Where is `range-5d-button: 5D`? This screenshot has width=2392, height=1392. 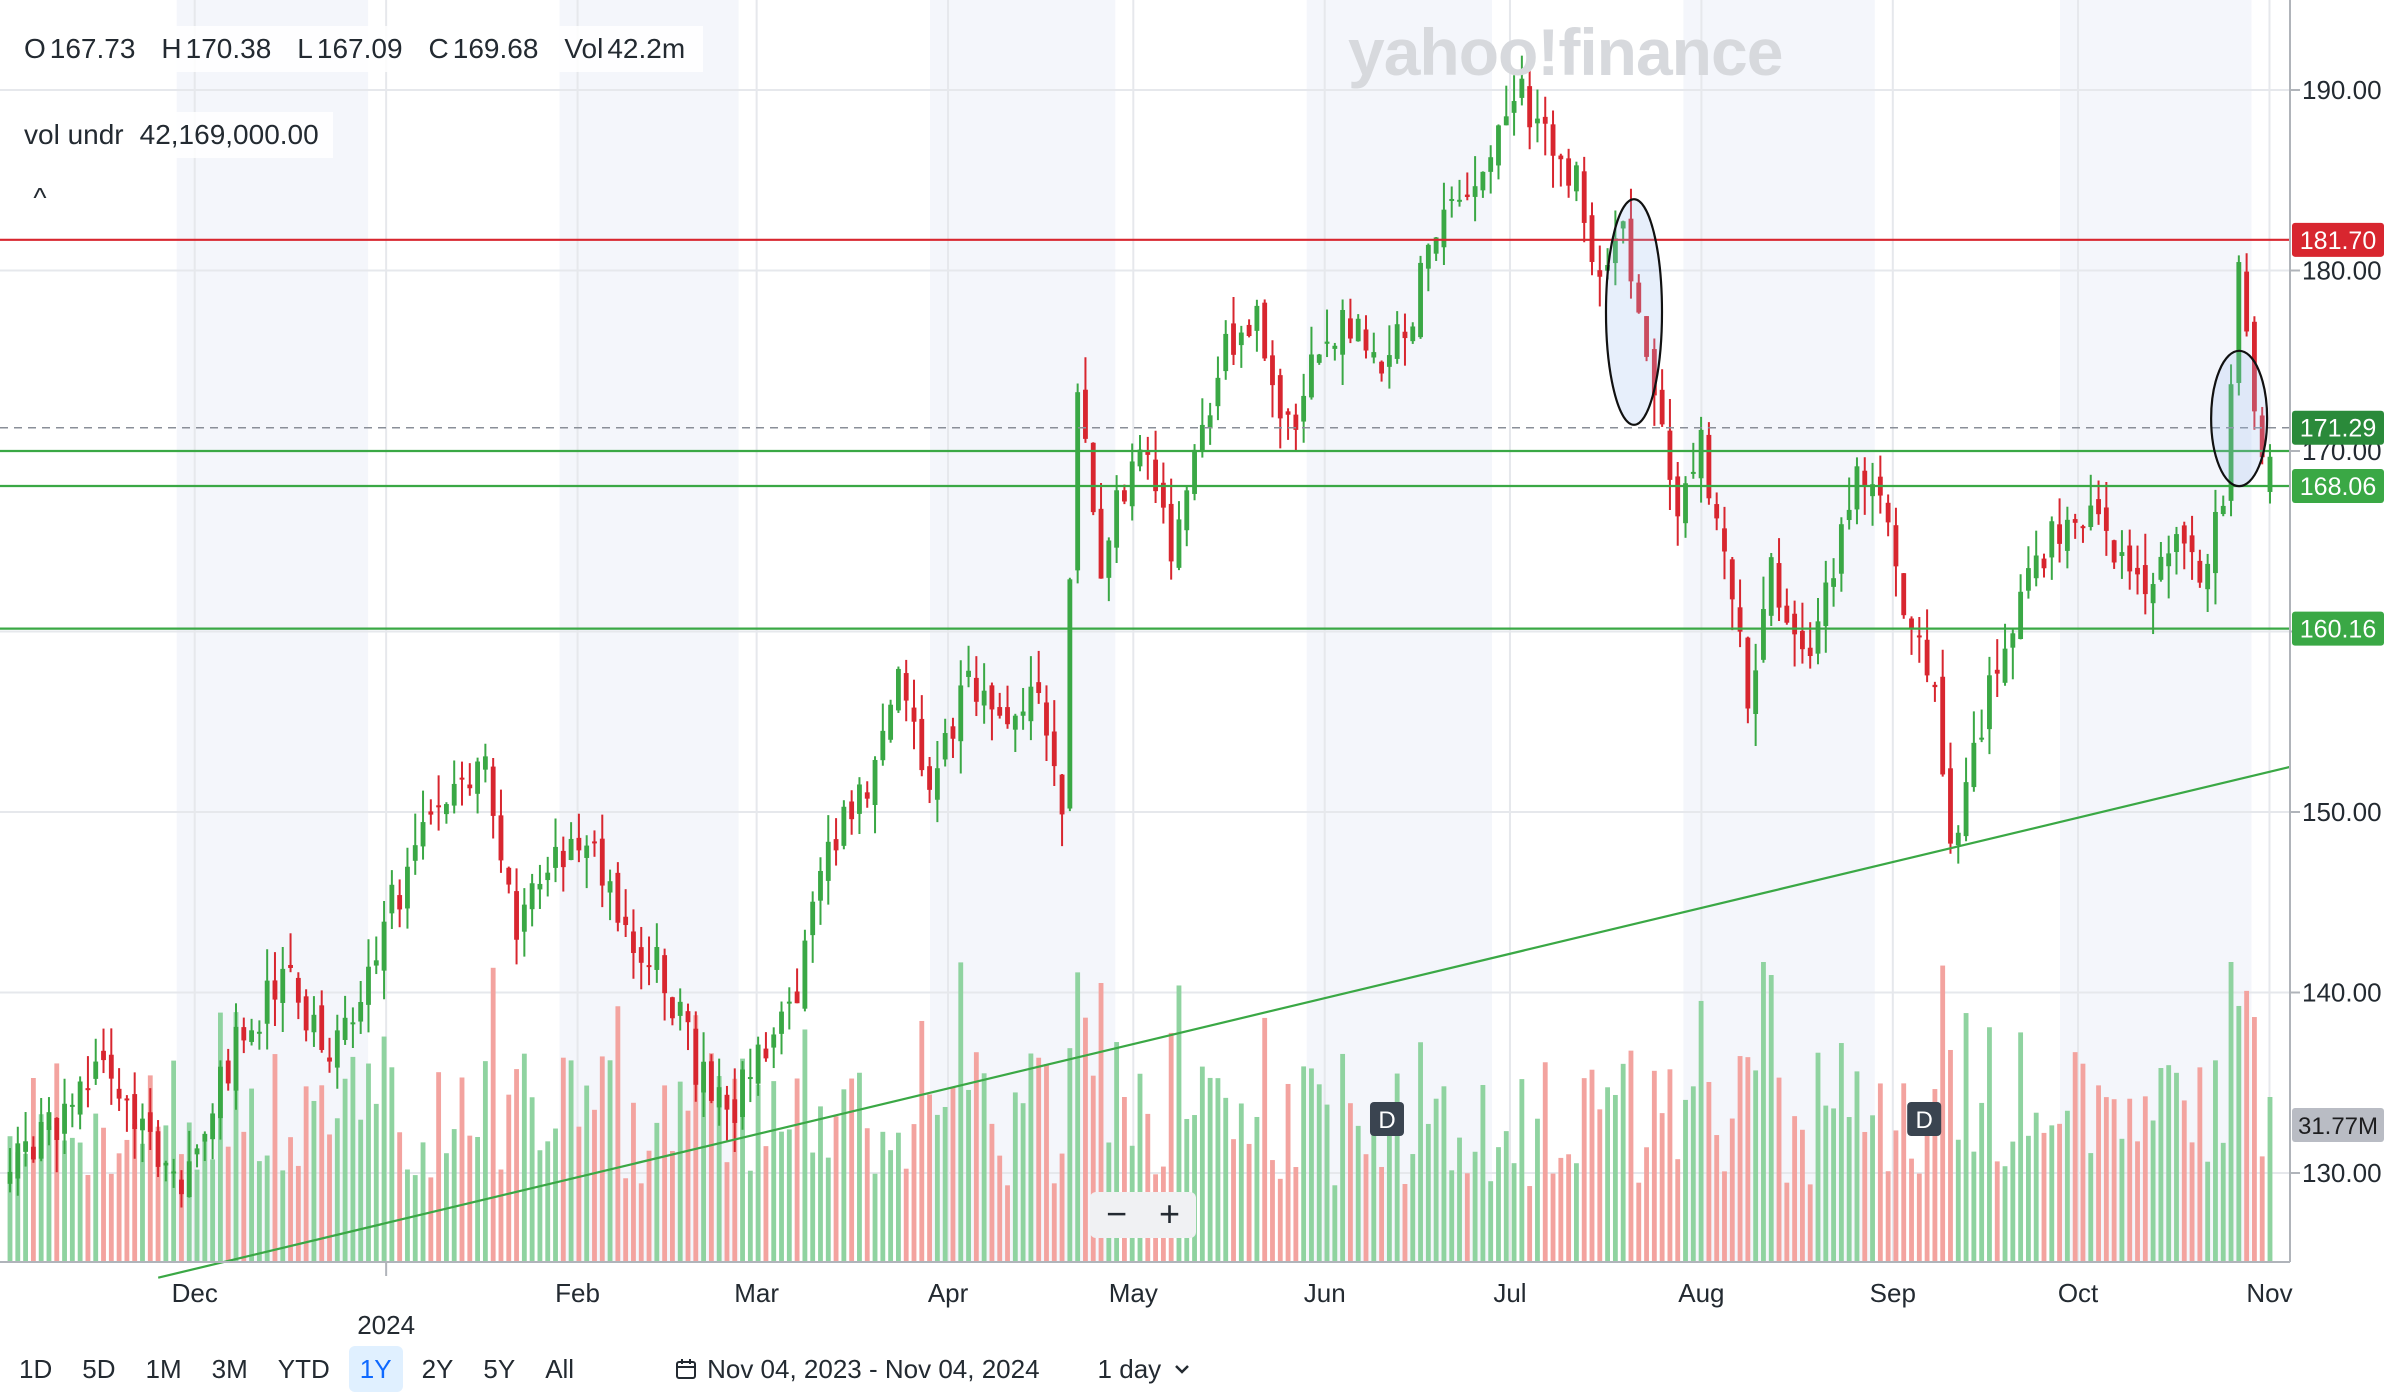
range-5d-button: 5D is located at coordinates (99, 1369).